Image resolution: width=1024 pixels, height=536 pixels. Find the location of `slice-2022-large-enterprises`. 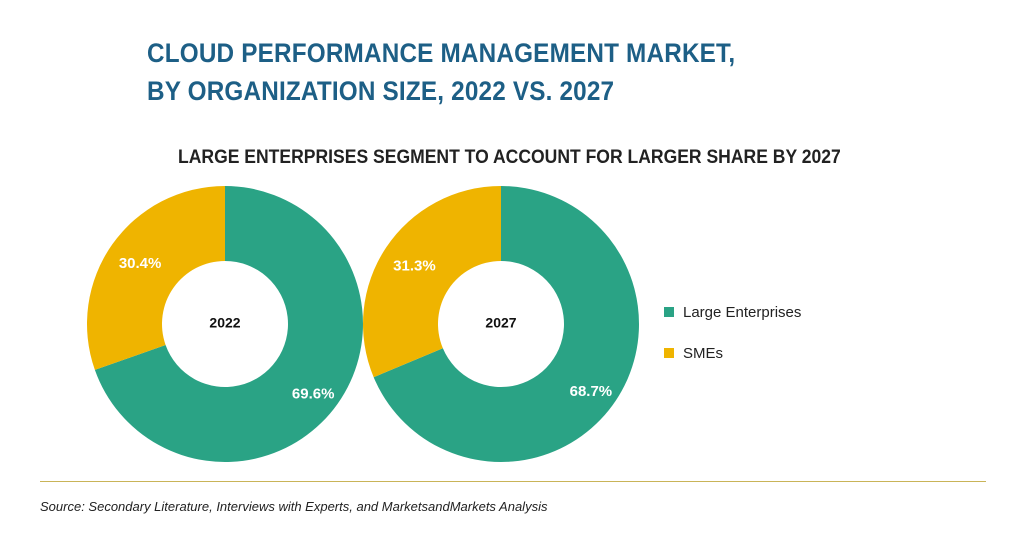

slice-2022-large-enterprises is located at coordinates (228, 324).